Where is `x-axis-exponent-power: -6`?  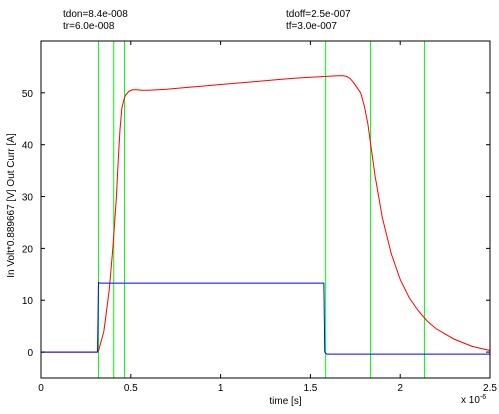 x-axis-exponent-power: -6 is located at coordinates (483, 397).